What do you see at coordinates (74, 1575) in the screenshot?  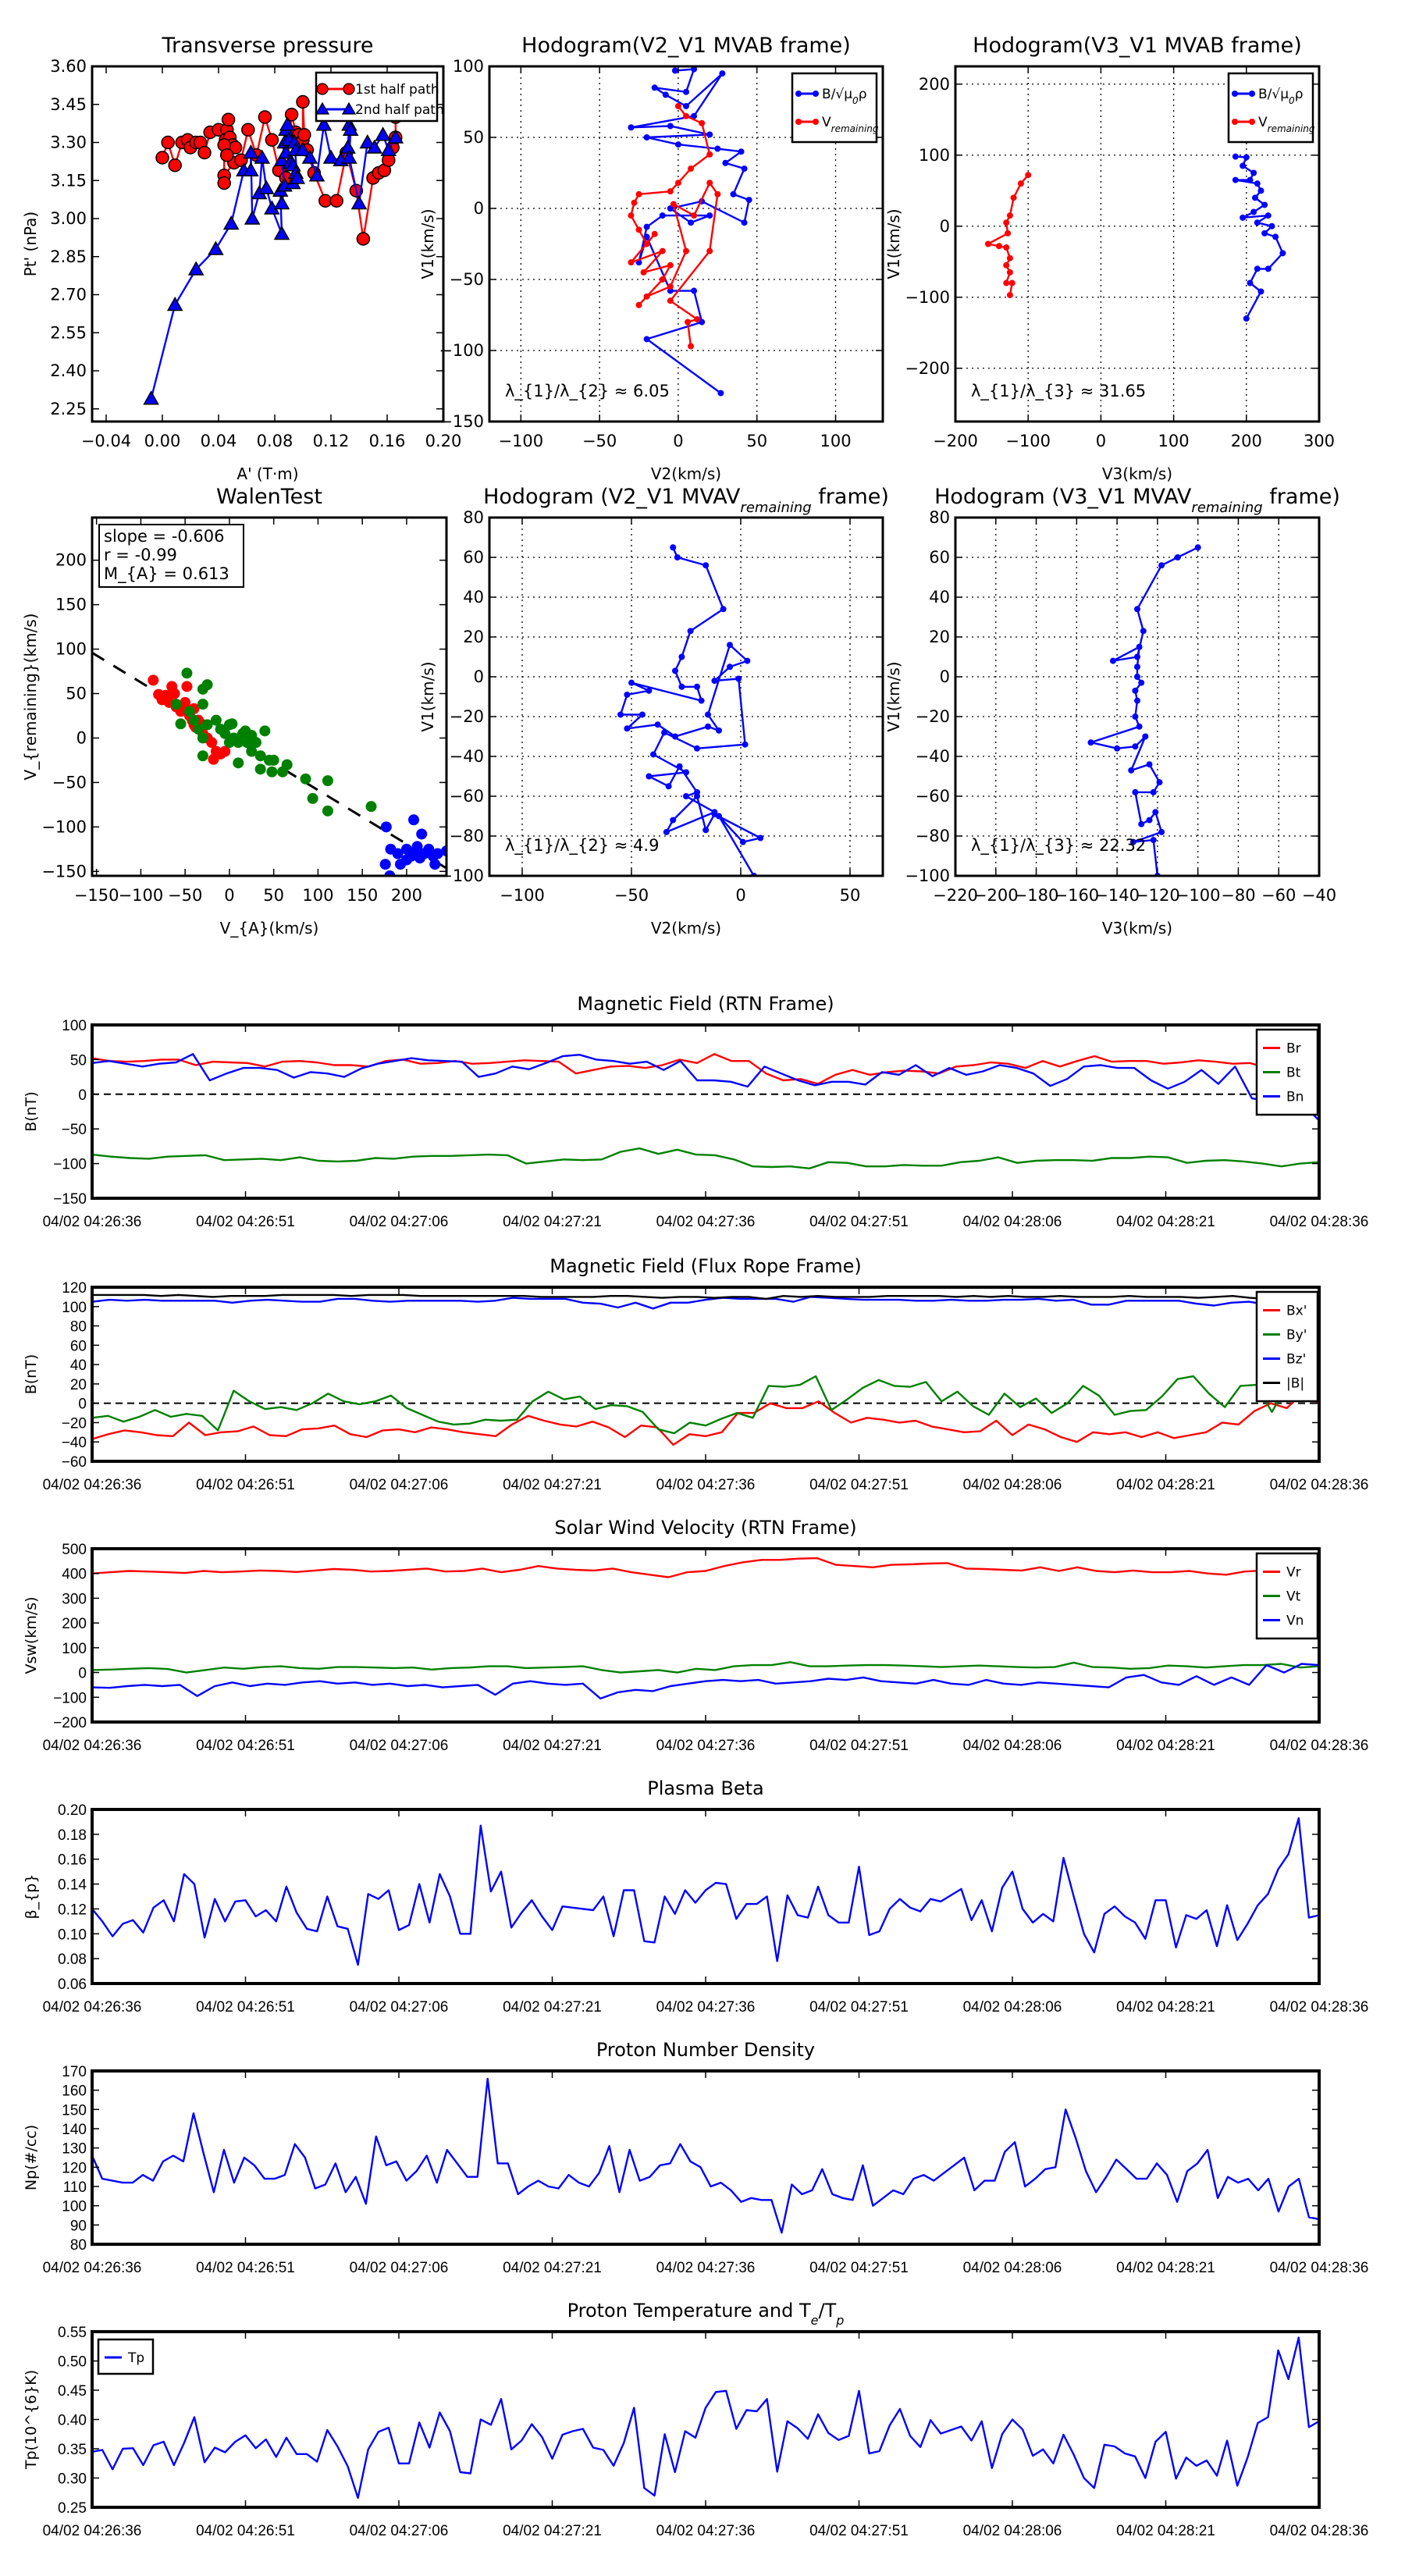 I see `y-tick-label: 400` at bounding box center [74, 1575].